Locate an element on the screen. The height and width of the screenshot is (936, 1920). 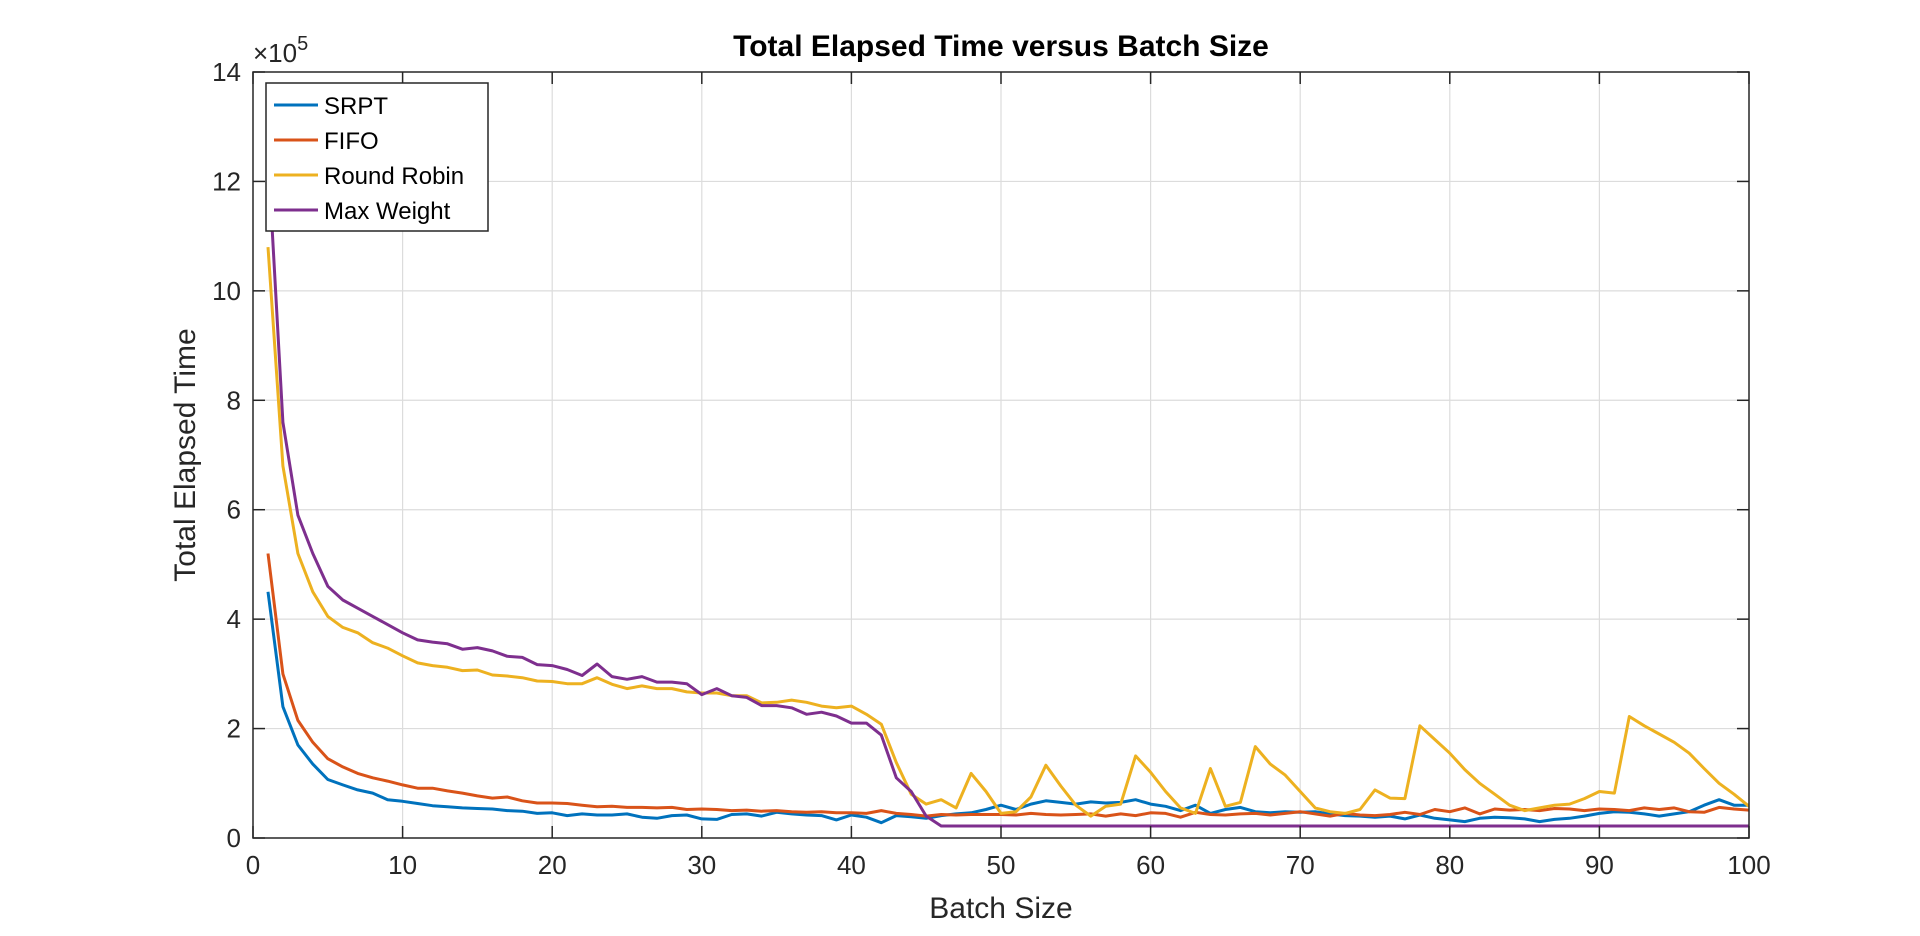
legend-box is located at coordinates (377, 157).